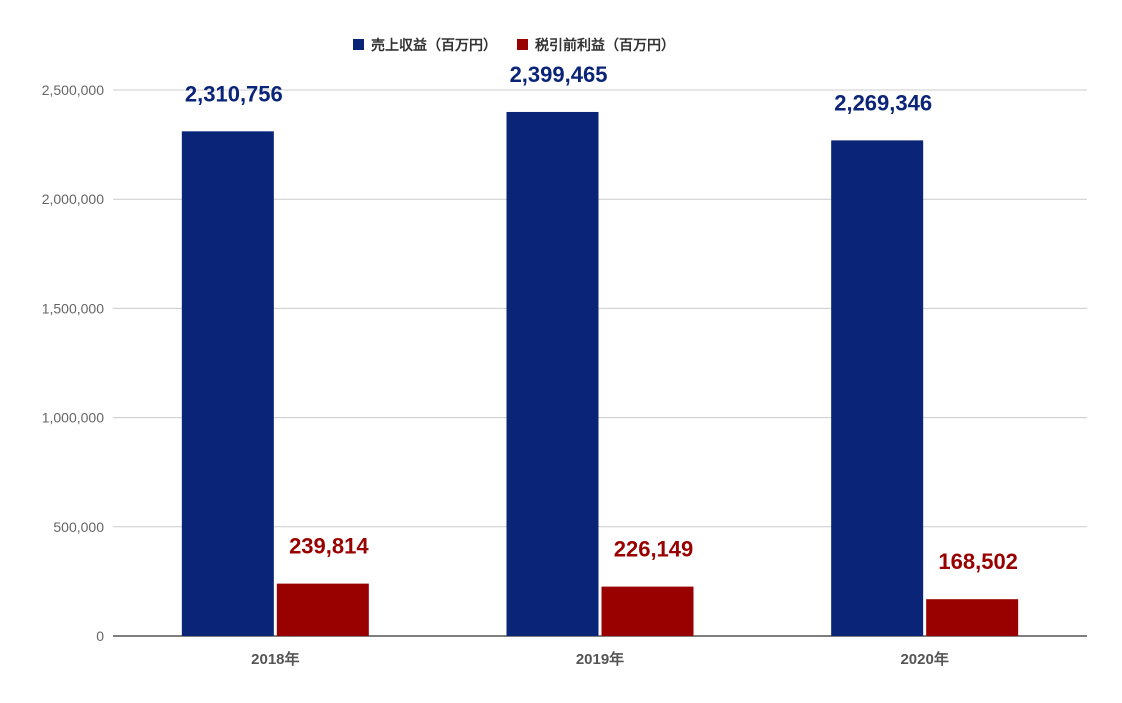  What do you see at coordinates (883, 102) in the screenshot?
I see `data-label: 2,269,346` at bounding box center [883, 102].